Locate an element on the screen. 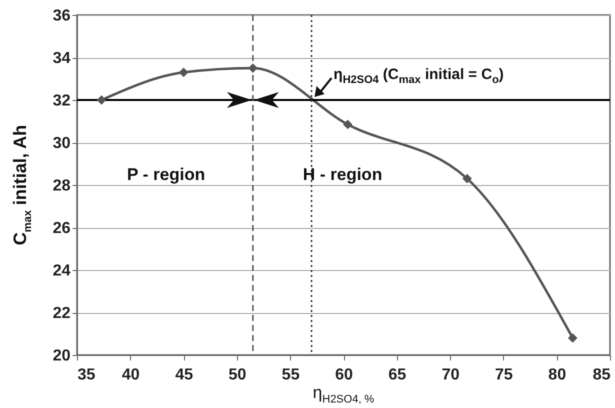  x-tick-label: 65 is located at coordinates (397, 375).